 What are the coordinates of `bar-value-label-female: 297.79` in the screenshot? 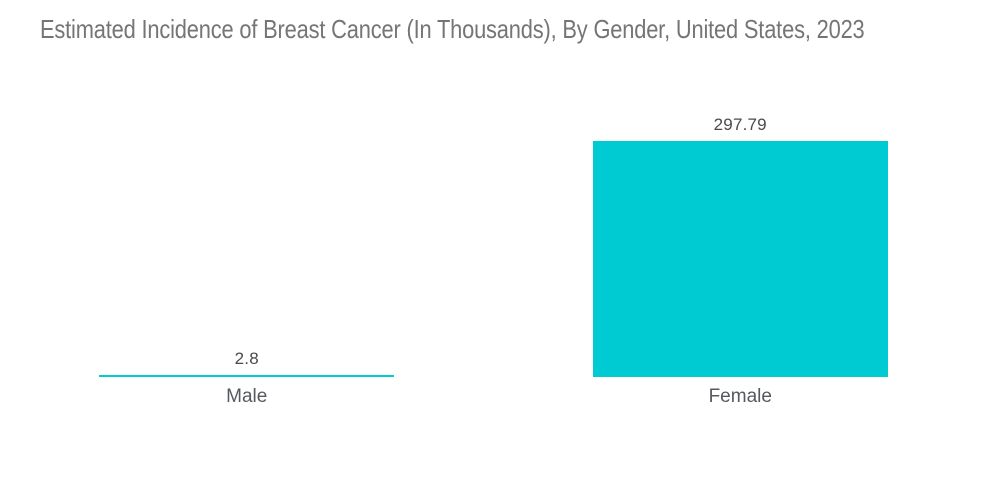 It's located at (740, 124).